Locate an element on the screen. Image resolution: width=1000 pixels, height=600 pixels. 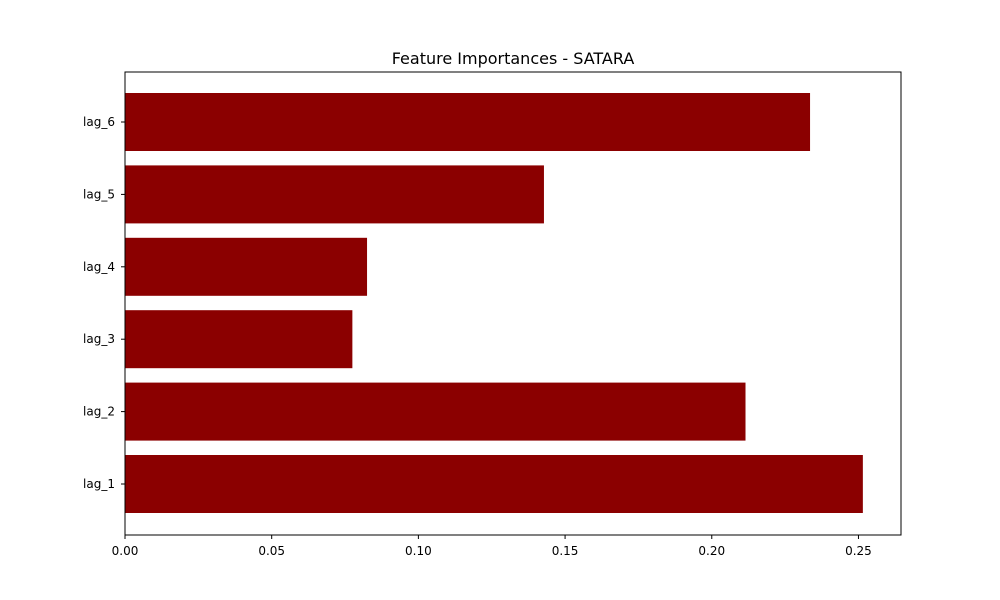
y-tick-label: lag_6 is located at coordinates (99, 122).